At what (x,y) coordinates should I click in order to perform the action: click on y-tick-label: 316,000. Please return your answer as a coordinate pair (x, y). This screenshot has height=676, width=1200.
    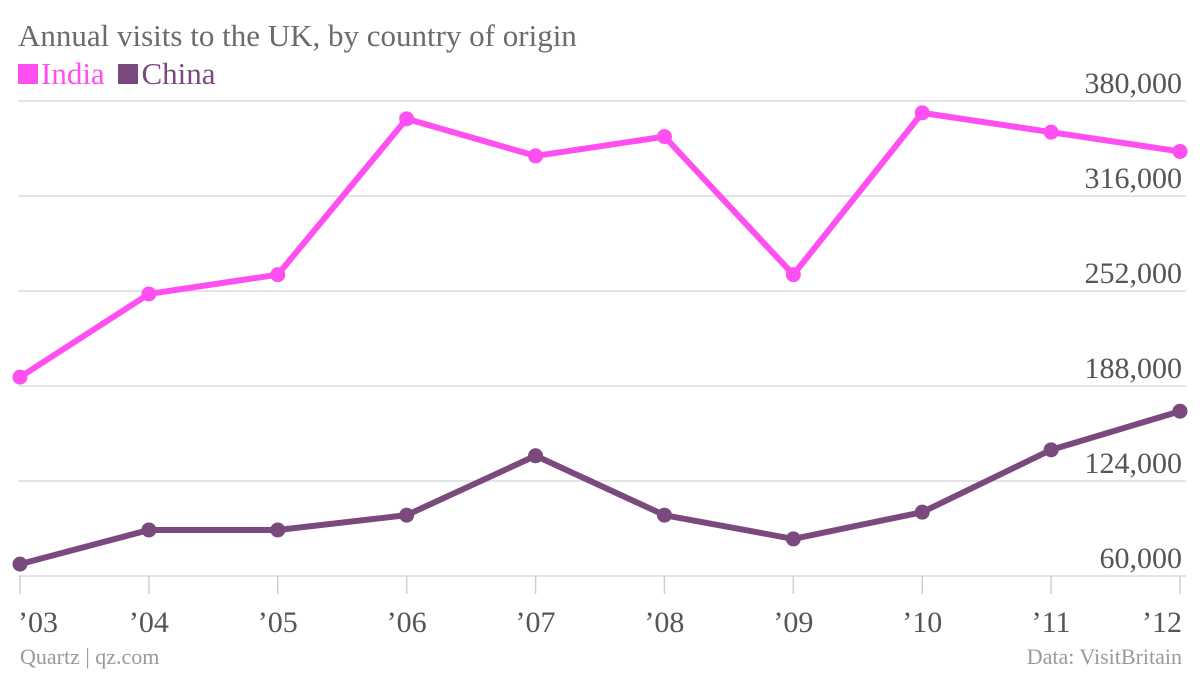
    Looking at the image, I should click on (1134, 178).